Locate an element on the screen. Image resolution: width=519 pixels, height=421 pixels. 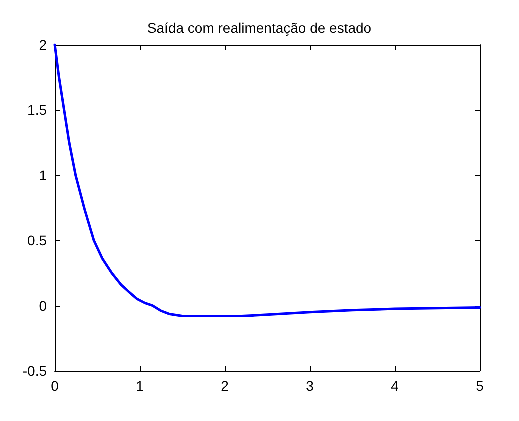
y-tick-label: 1.5 is located at coordinates (38, 110).